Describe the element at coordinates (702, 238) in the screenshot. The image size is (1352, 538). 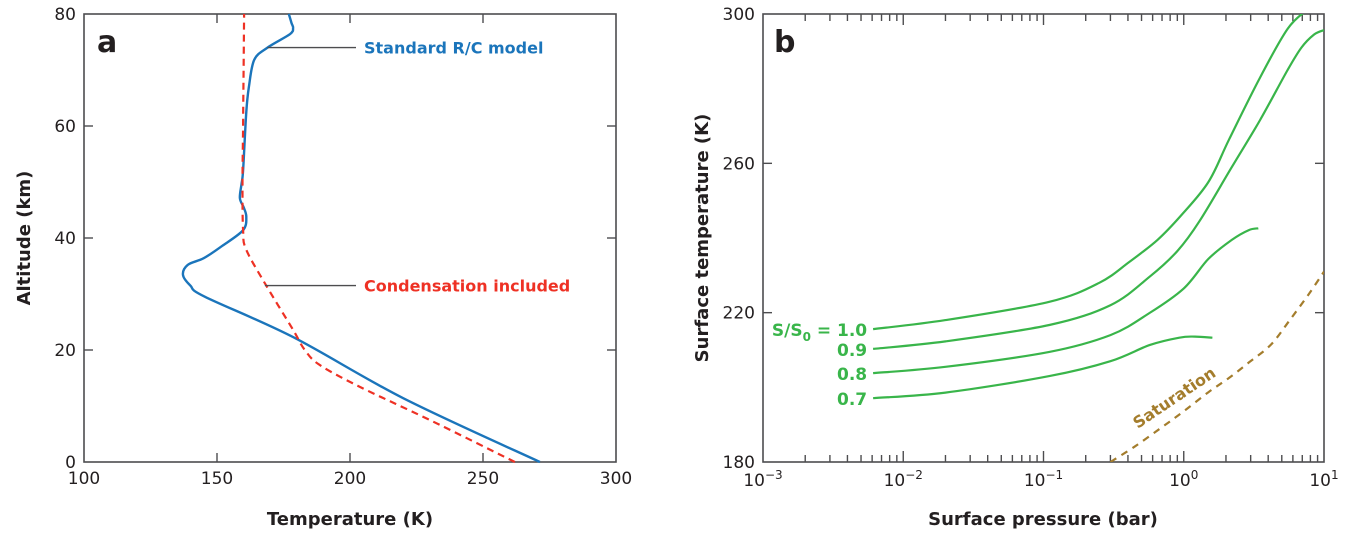
I see `panel-b-y-axis-title: Surface temperature (K)` at that location.